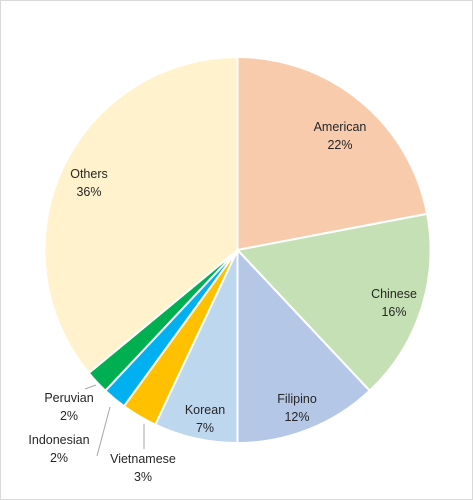  What do you see at coordinates (304, 346) in the screenshot?
I see `pie-slice-filipino` at bounding box center [304, 346].